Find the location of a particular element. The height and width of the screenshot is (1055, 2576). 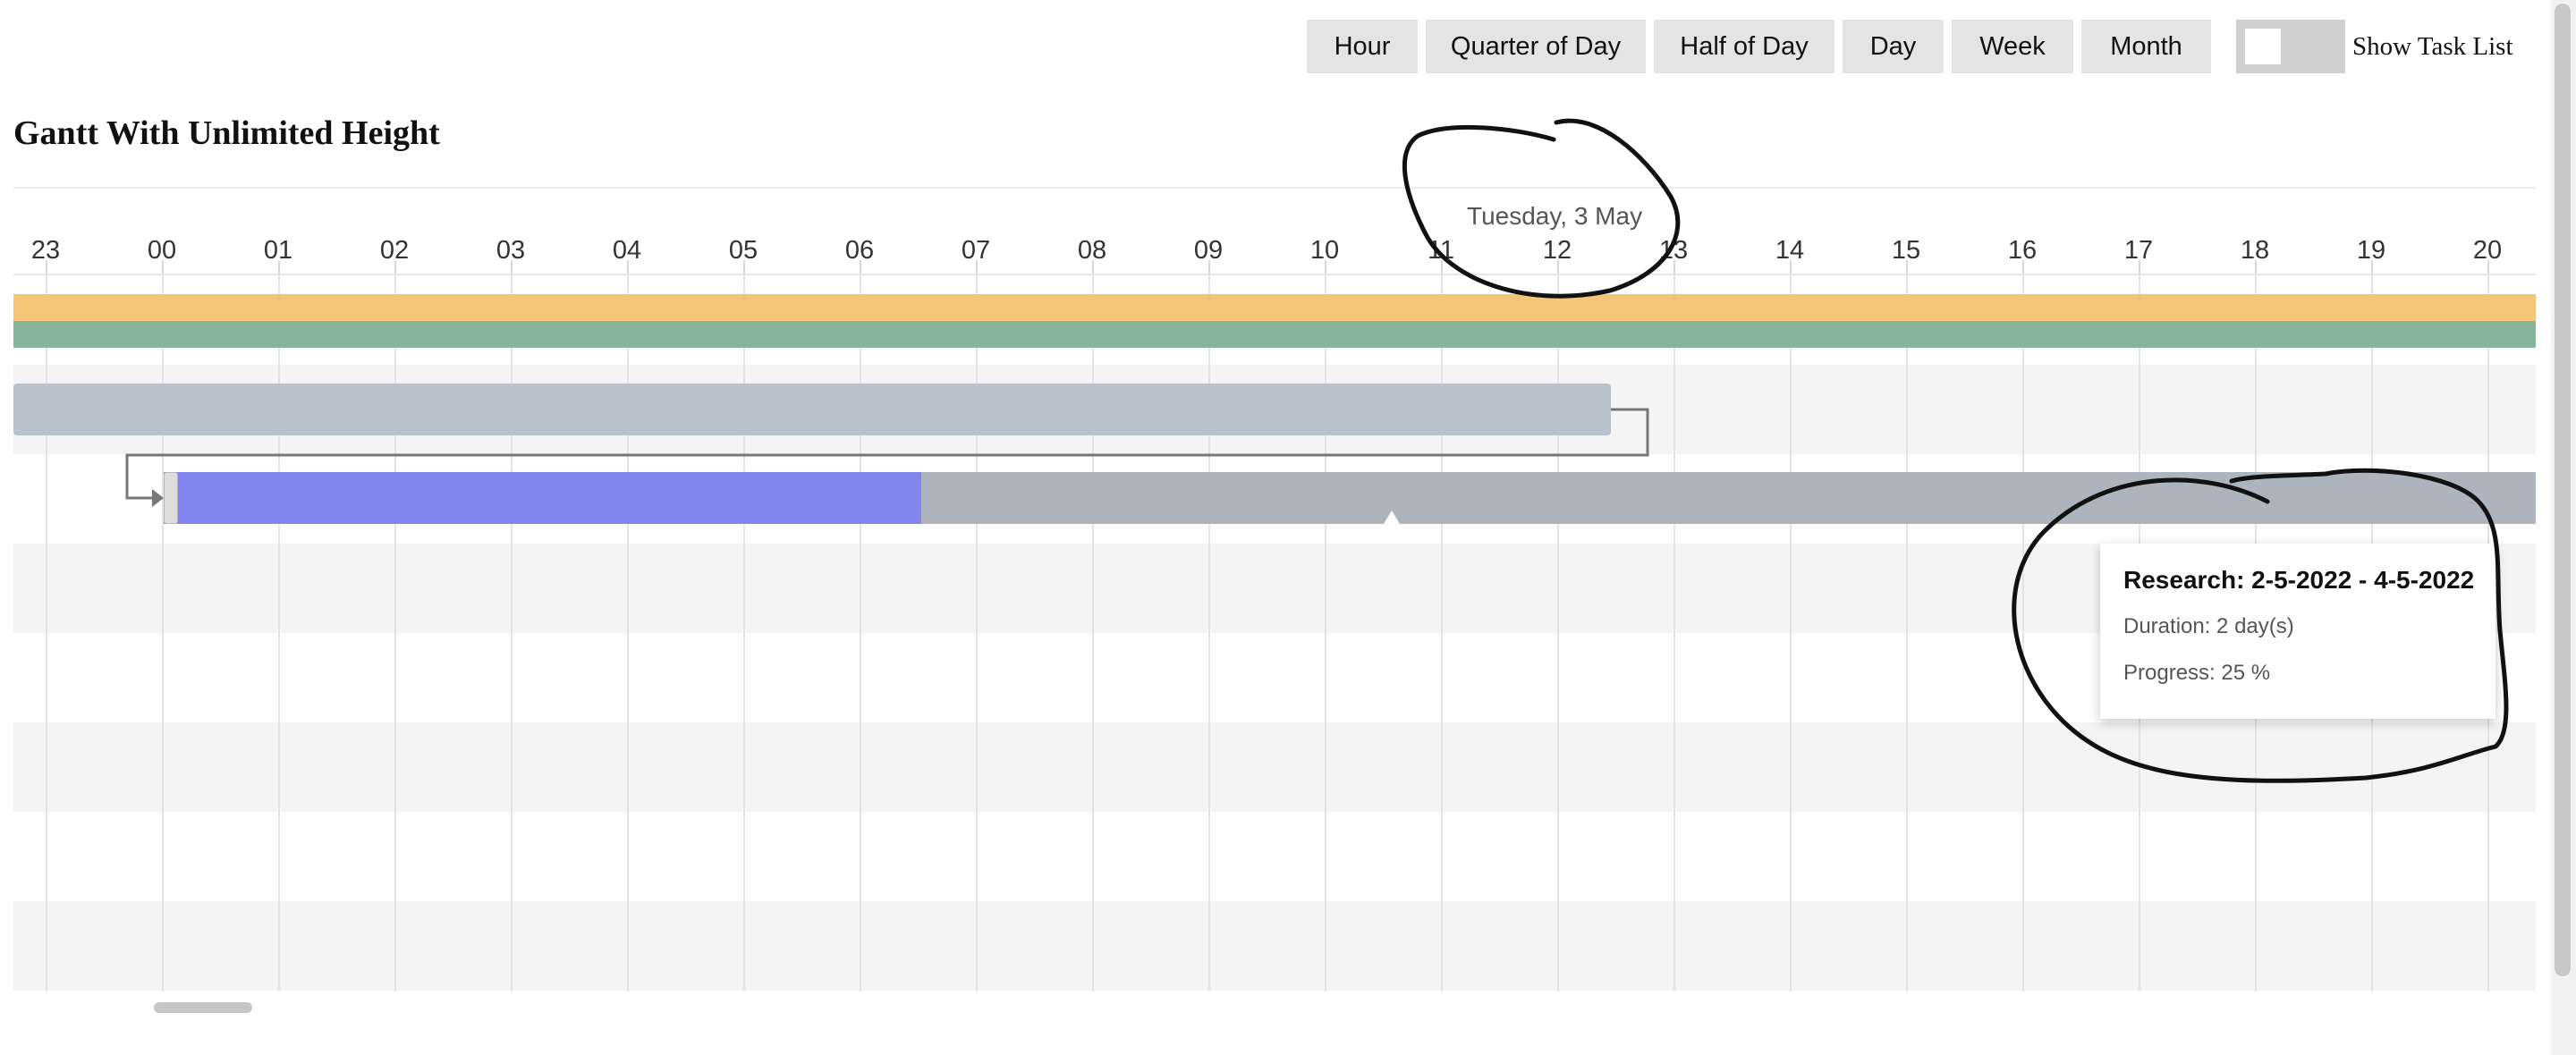

hour-label: 09 is located at coordinates (1208, 250).